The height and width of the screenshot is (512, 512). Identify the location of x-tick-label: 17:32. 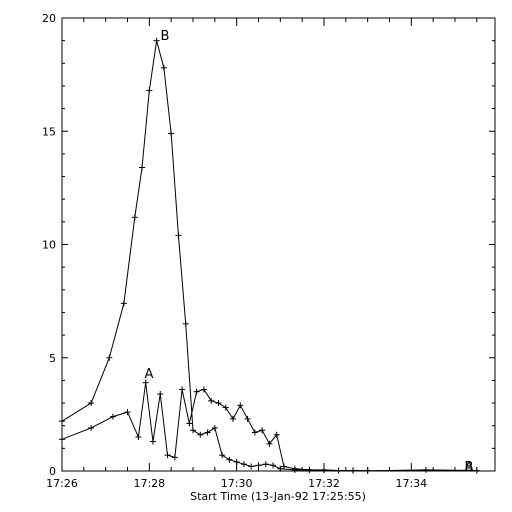
(324, 483).